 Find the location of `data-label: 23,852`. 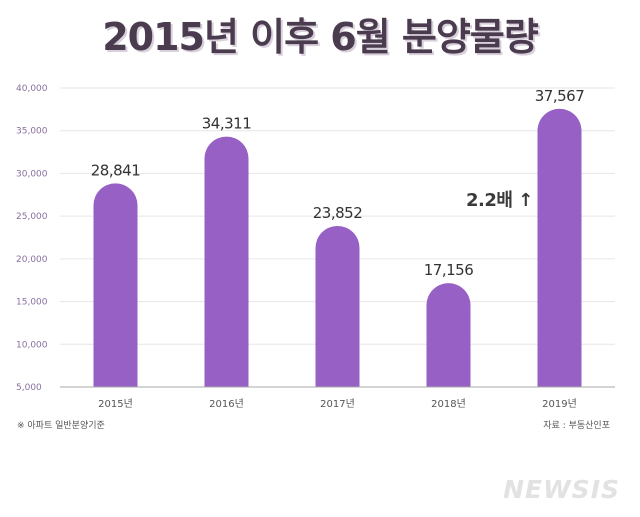

data-label: 23,852 is located at coordinates (338, 213).